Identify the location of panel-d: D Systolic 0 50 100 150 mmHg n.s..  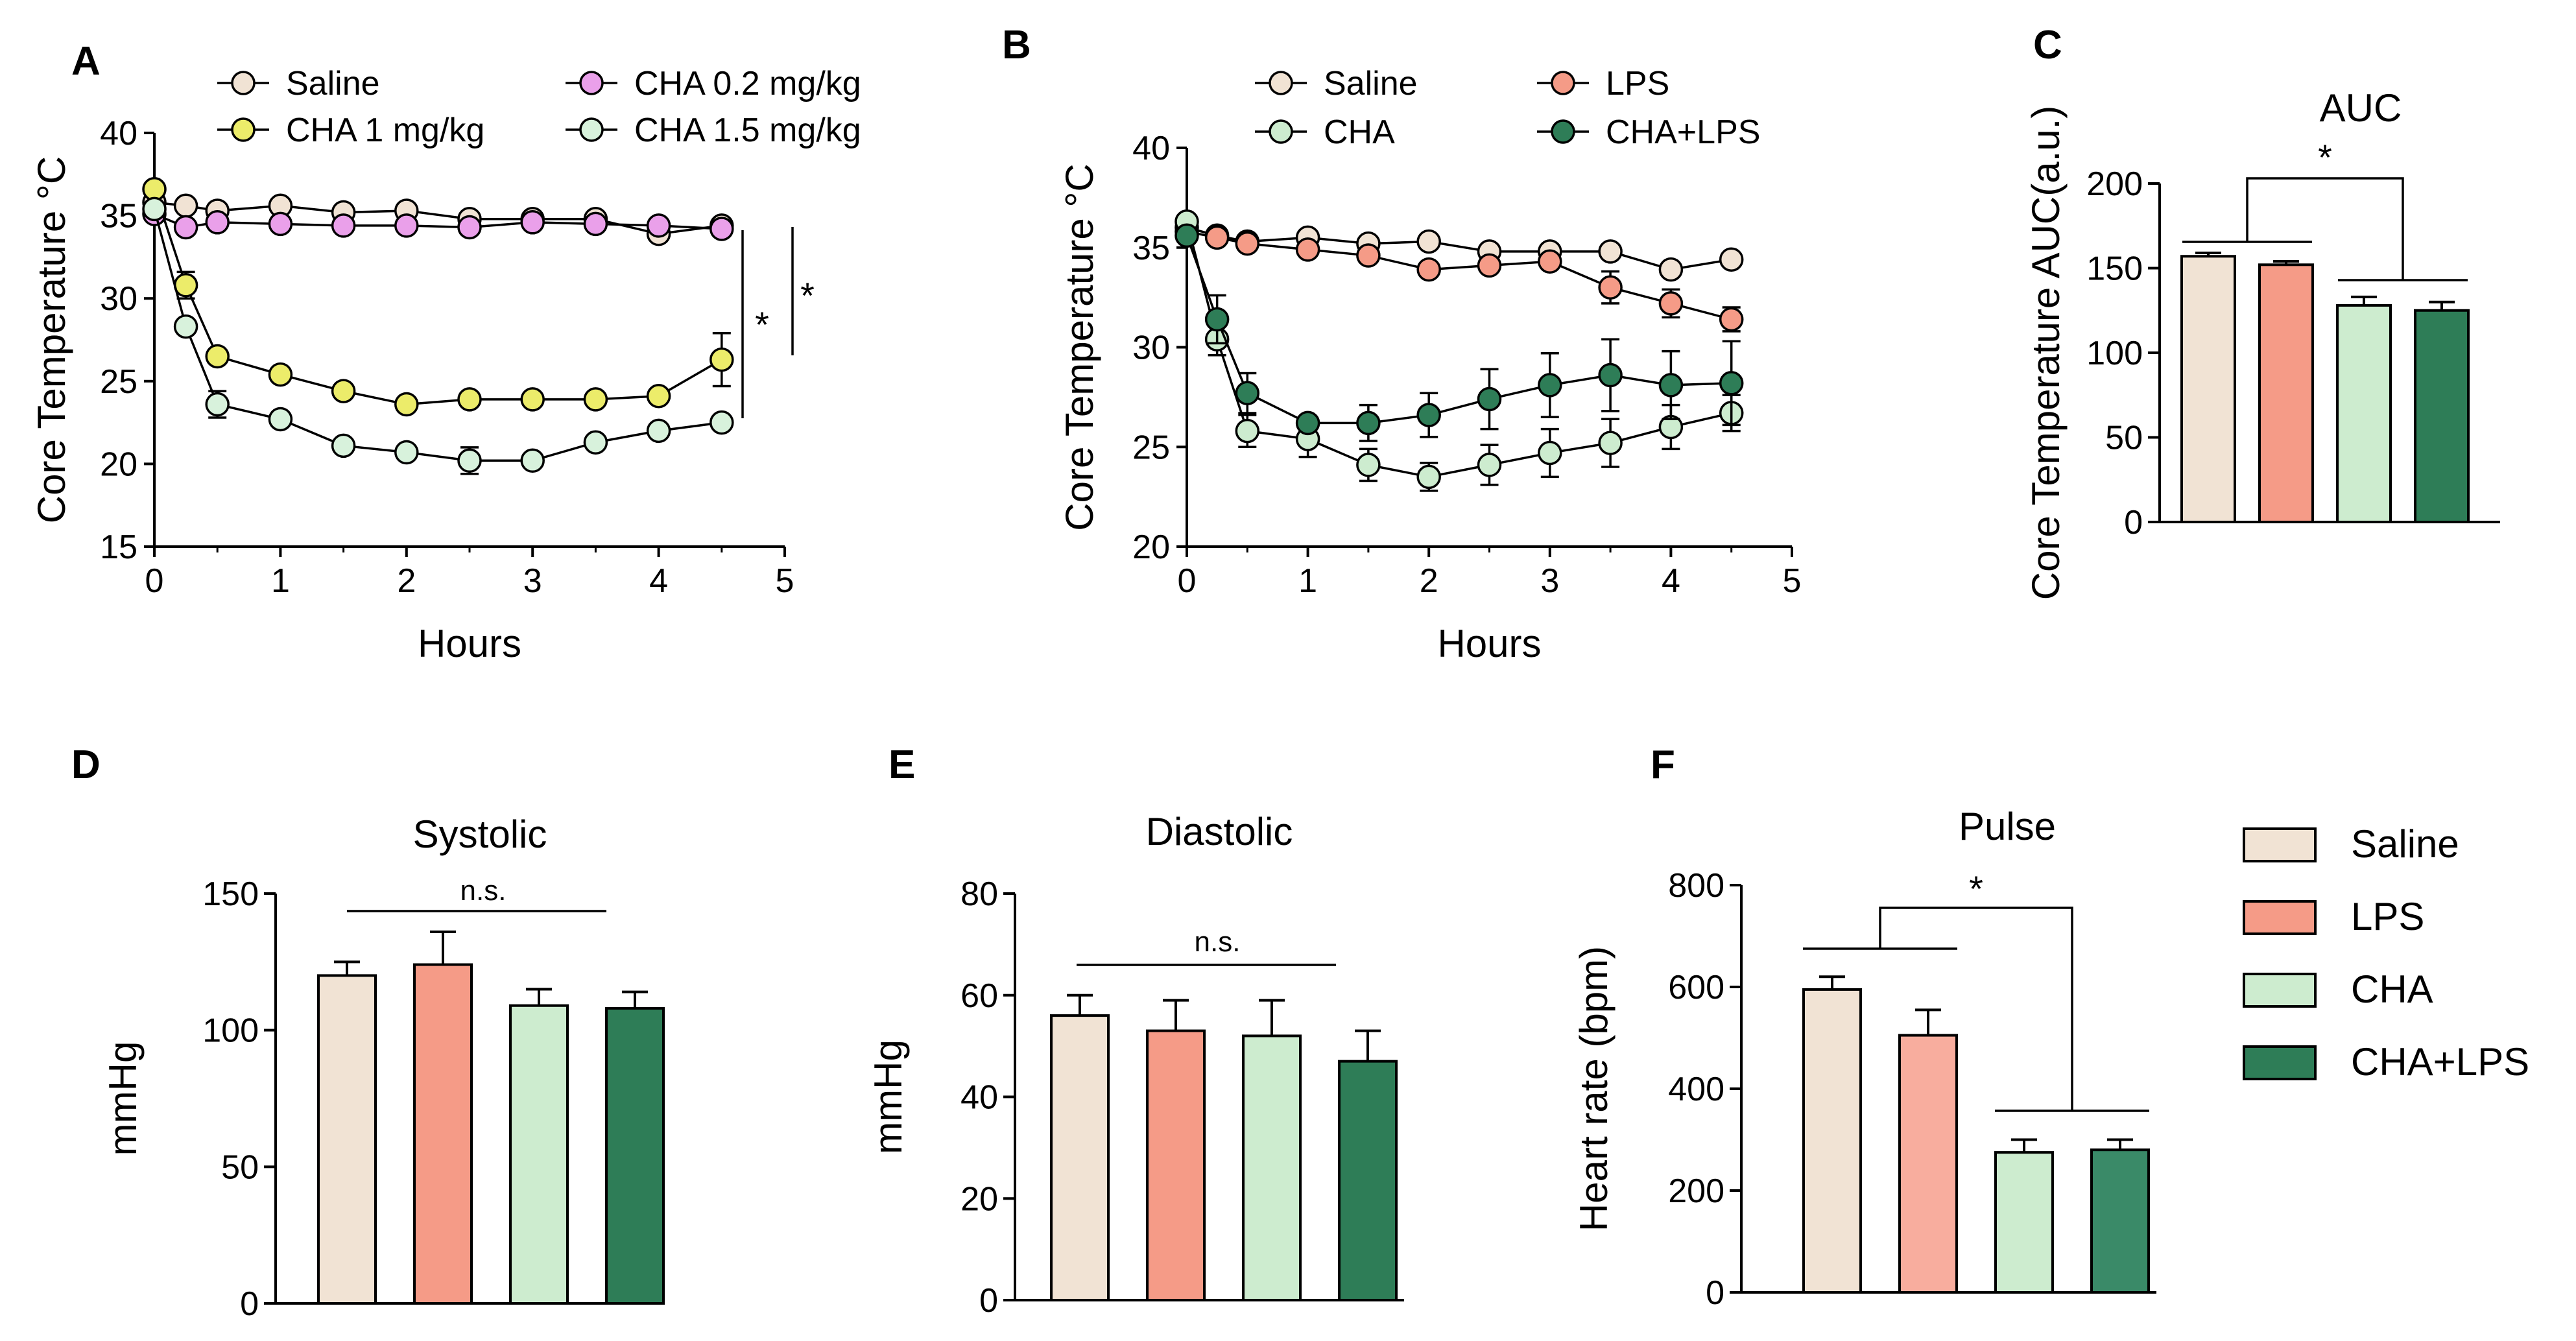
(368, 1032).